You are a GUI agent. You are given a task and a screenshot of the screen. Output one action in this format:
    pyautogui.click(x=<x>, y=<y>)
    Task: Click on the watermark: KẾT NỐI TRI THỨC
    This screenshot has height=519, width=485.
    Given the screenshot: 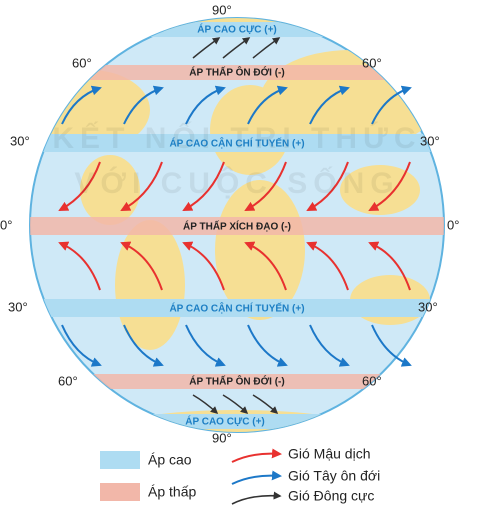 What is the action you would take?
    pyautogui.click(x=236, y=138)
    